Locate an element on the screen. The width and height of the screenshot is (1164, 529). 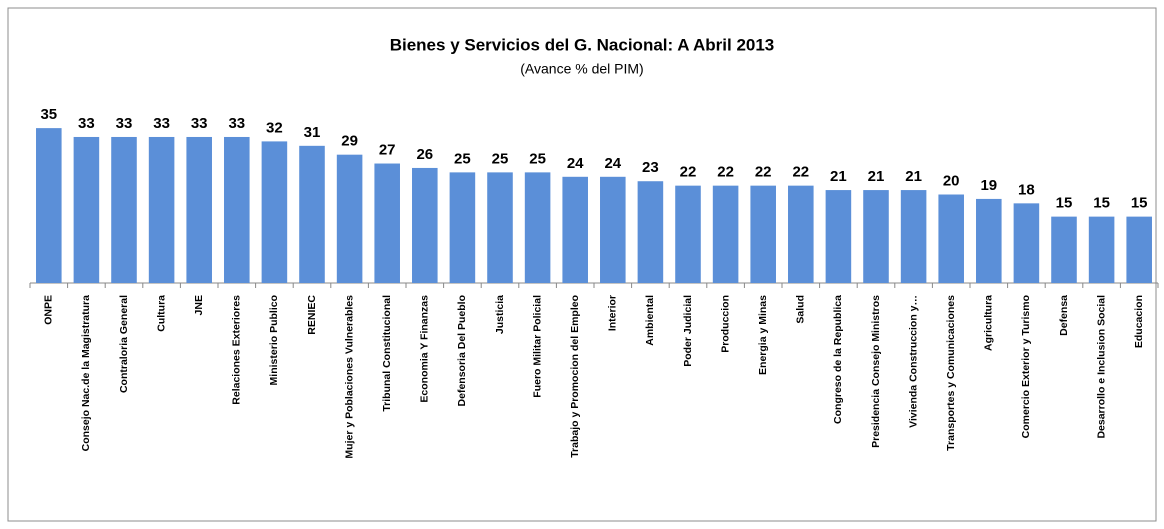
data-label: 35 is located at coordinates (48, 114).